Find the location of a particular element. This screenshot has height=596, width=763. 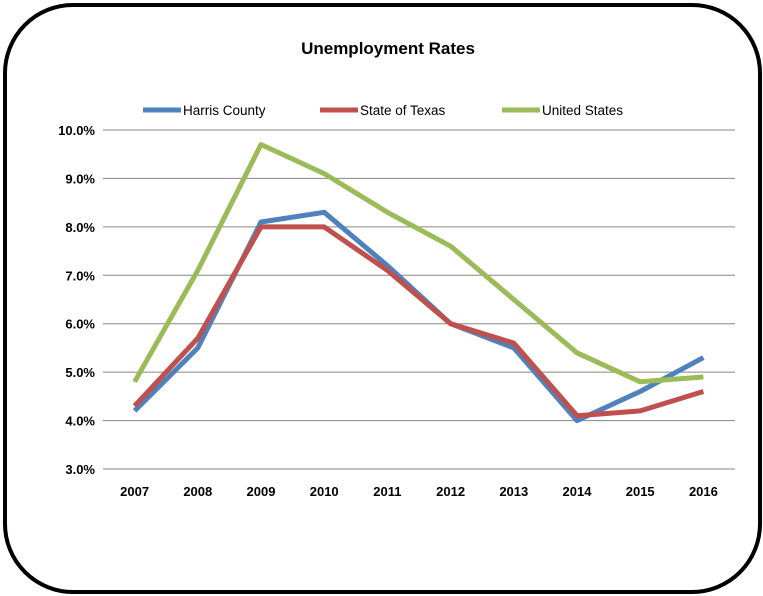

y-tick-label: 4.0% is located at coordinates (80, 421).